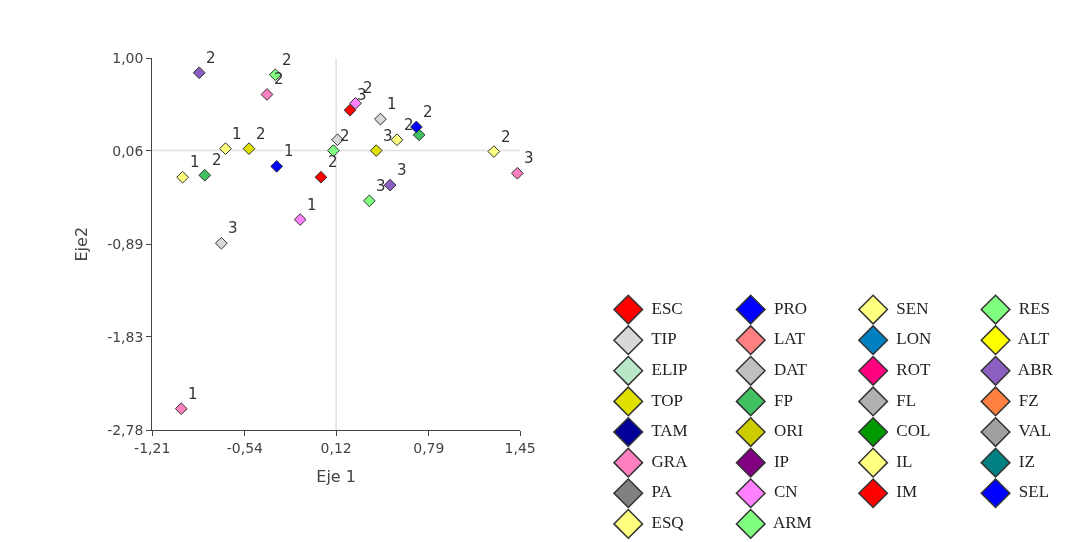 Image resolution: width=1089 pixels, height=542 pixels. What do you see at coordinates (1024, 400) in the screenshot?
I see `legend-label: FZ` at bounding box center [1024, 400].